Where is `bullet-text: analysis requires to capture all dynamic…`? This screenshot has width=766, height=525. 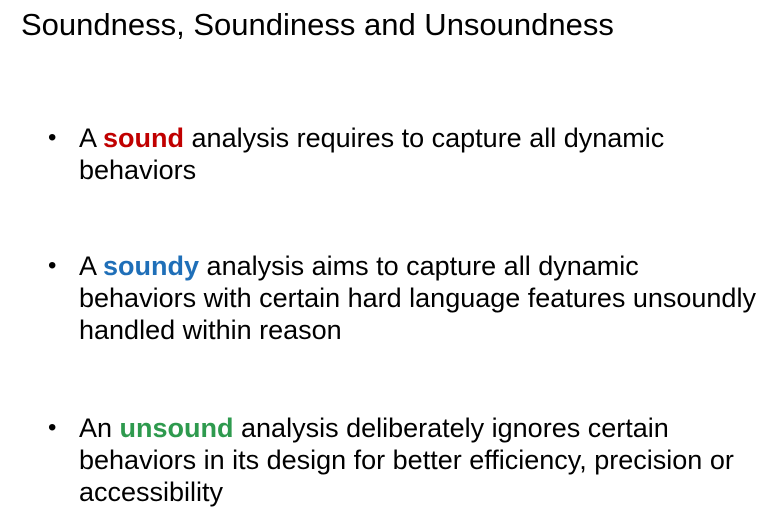 bullet-text: analysis requires to capture all dynamic… is located at coordinates (372, 154).